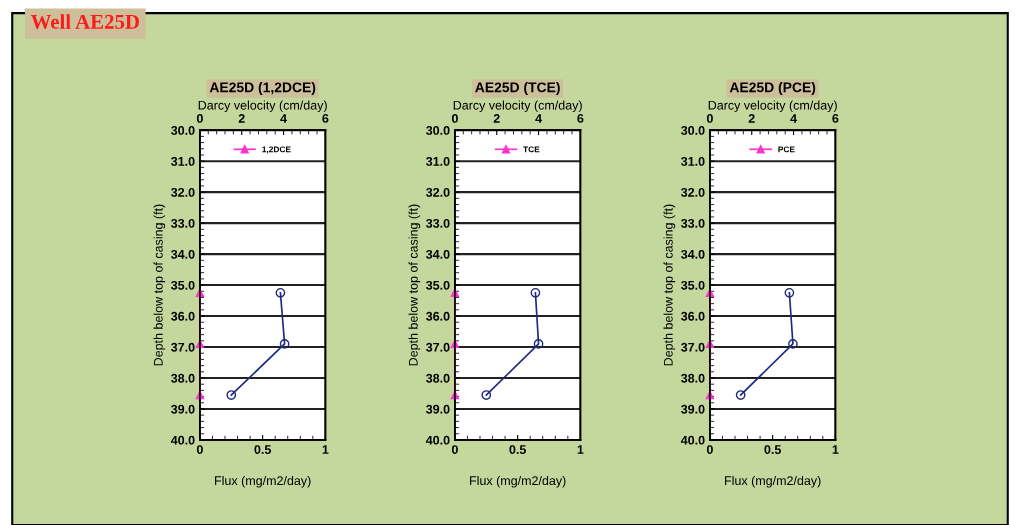 Image resolution: width=1020 pixels, height=525 pixels. Describe the element at coordinates (517, 89) in the screenshot. I see `chart-title: AE25D (TCE)` at that location.